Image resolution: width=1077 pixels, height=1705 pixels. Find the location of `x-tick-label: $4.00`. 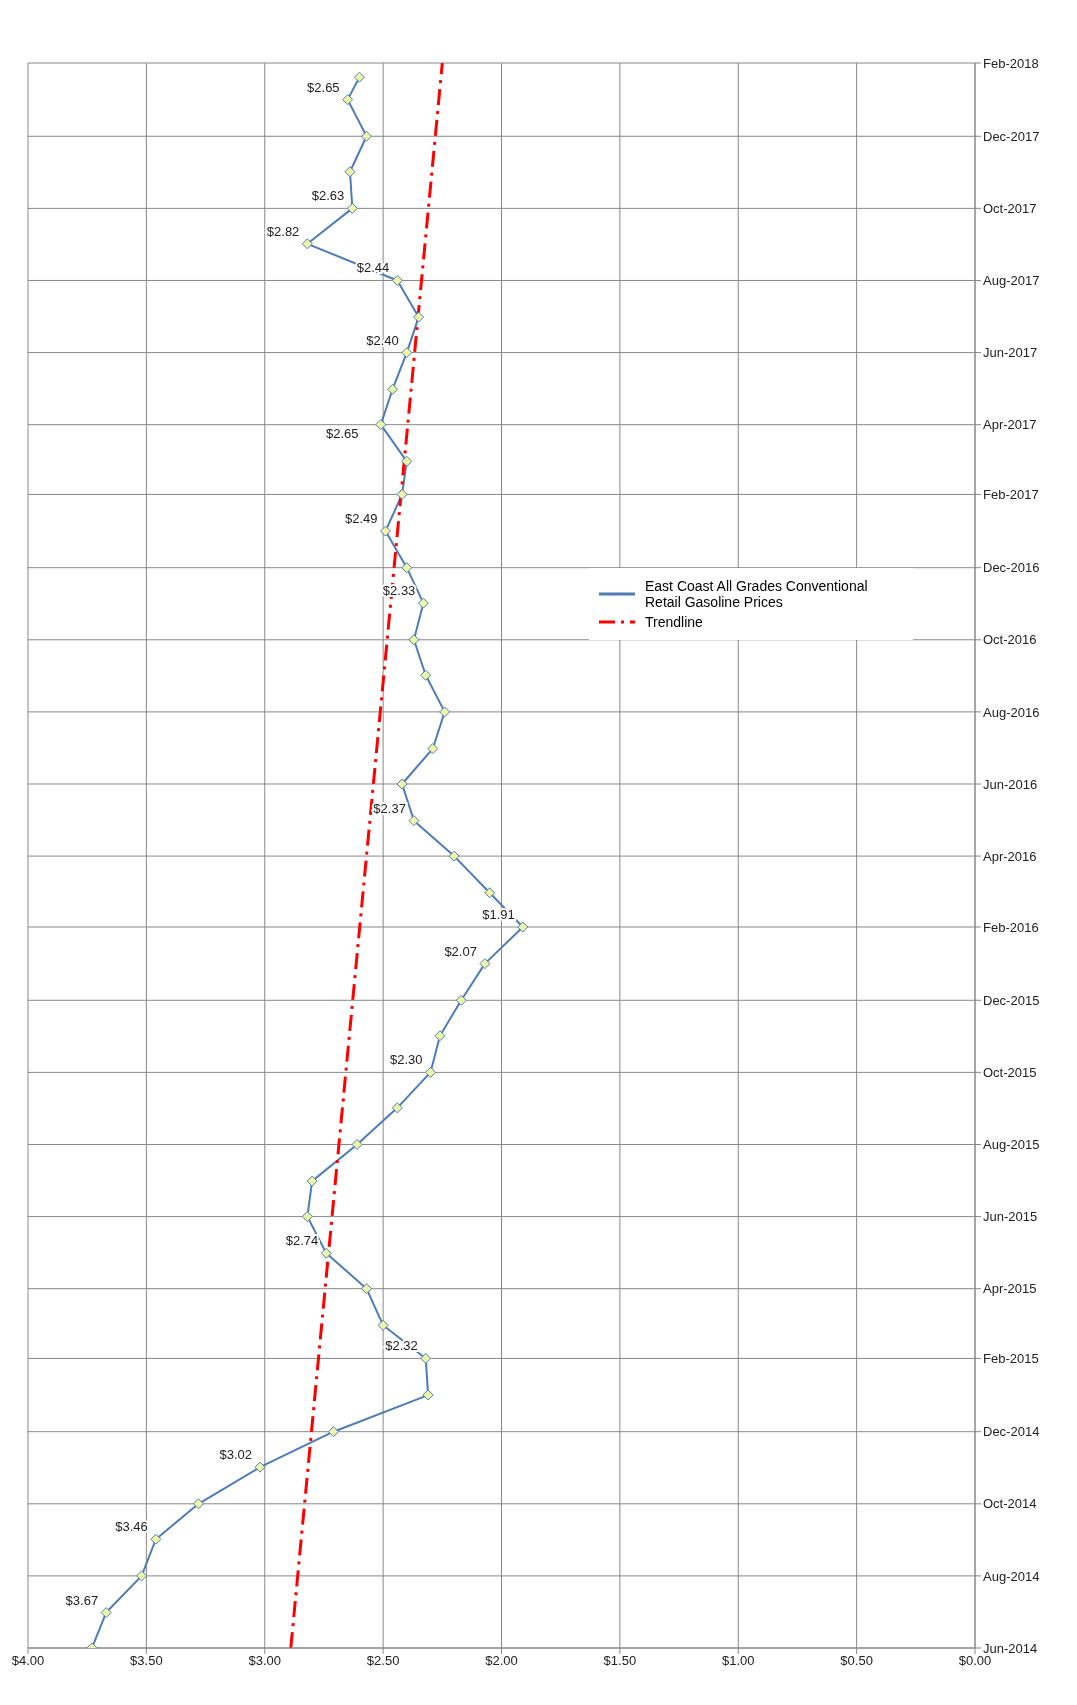

x-tick-label: $4.00 is located at coordinates (28, 1661).